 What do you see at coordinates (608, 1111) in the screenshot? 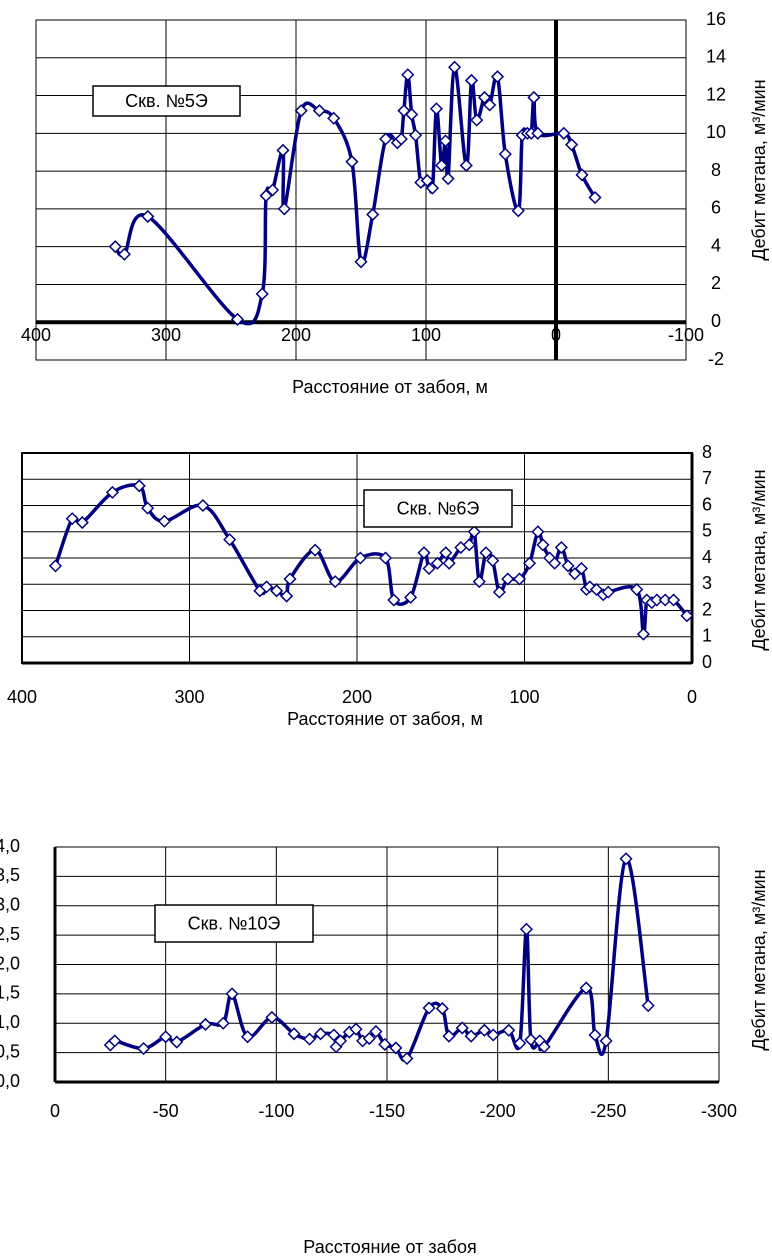
I see `x-tick-label: -250` at bounding box center [608, 1111].